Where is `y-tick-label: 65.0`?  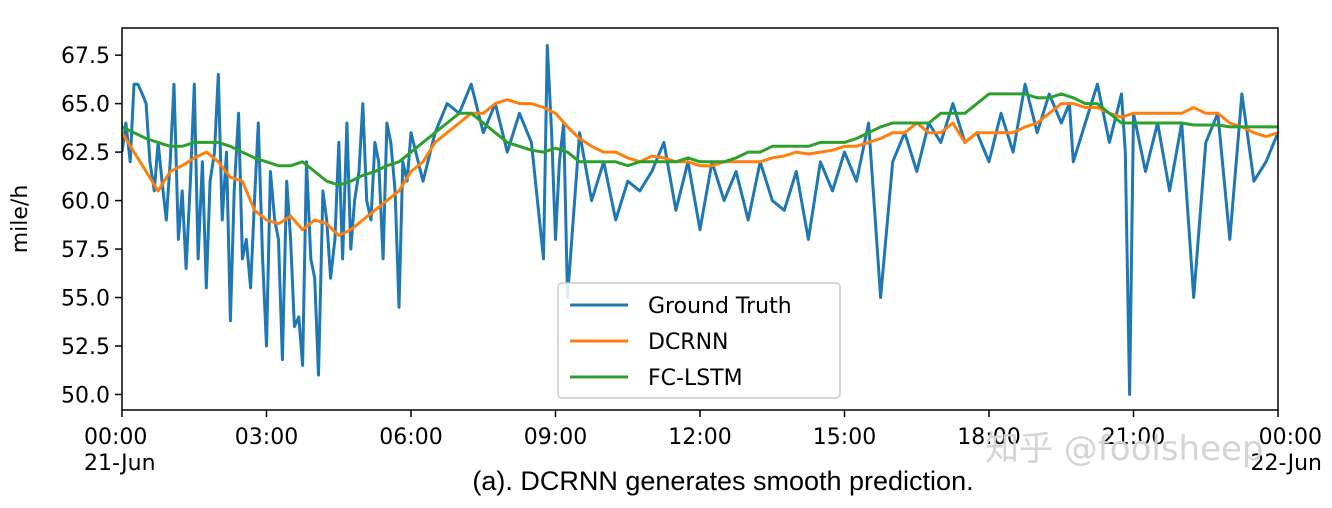 y-tick-label: 65.0 is located at coordinates (85, 105).